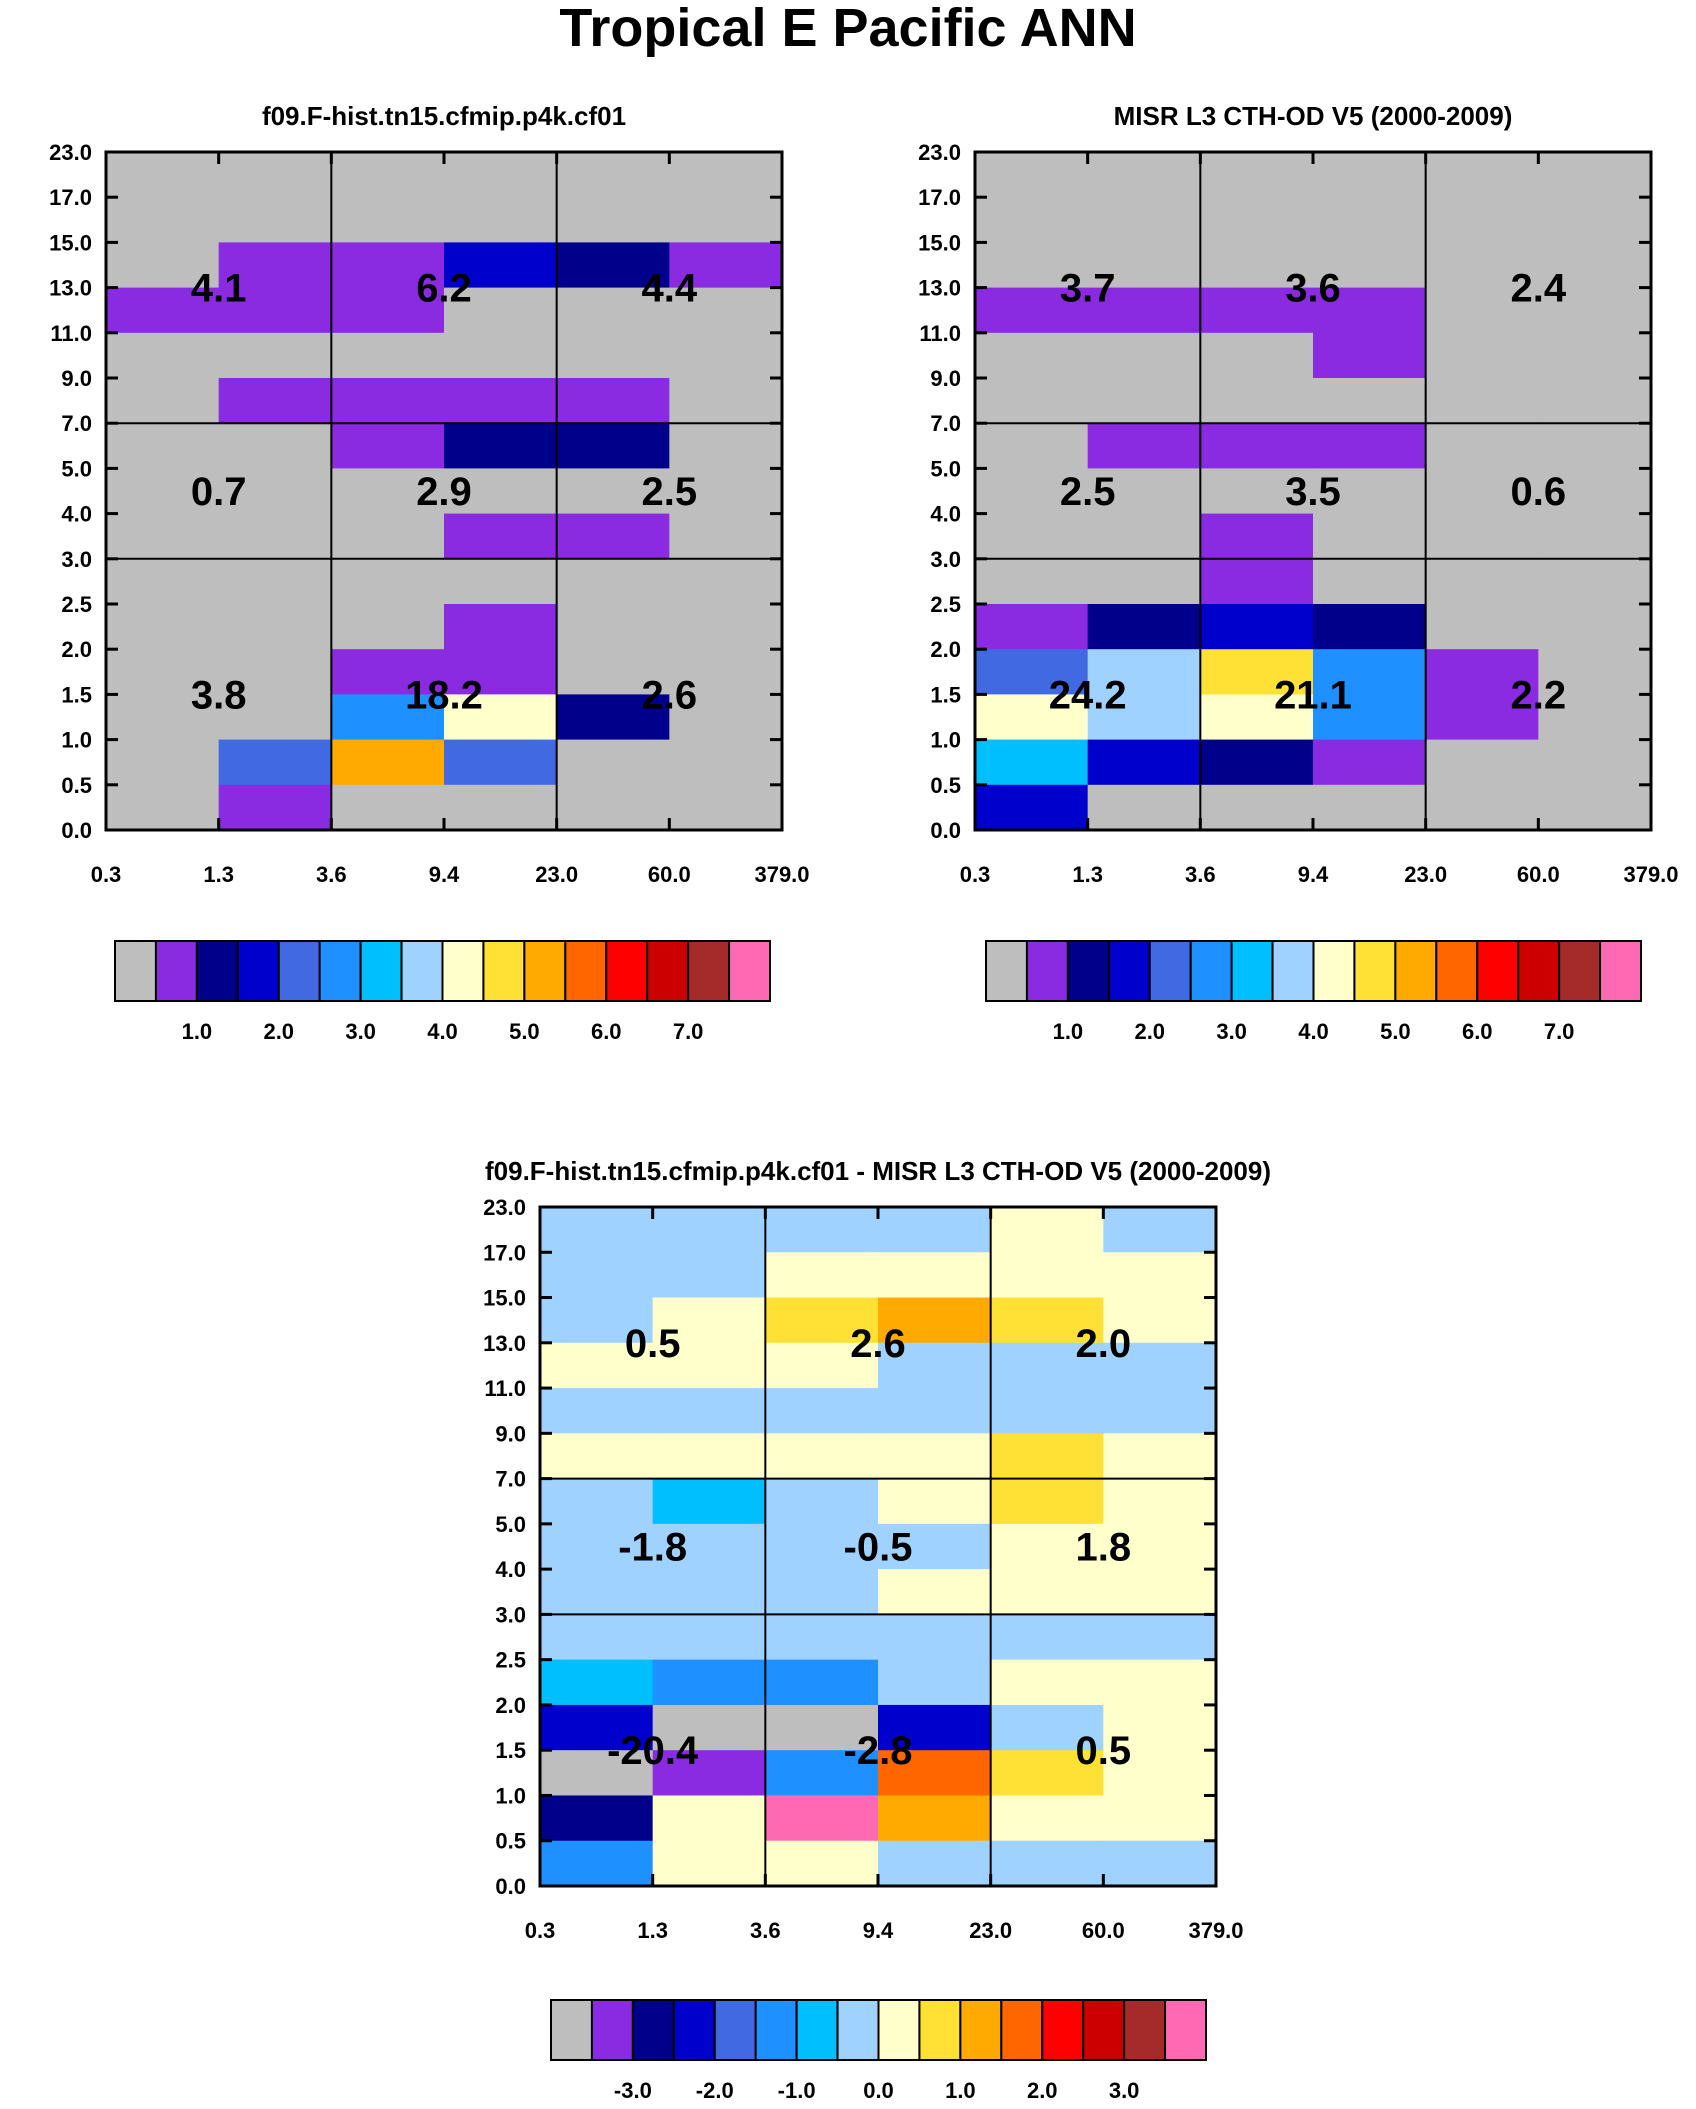 This screenshot has width=1696, height=2109. Describe the element at coordinates (510, 1886) in the screenshot. I see `y-tick-label: 0.0` at that location.